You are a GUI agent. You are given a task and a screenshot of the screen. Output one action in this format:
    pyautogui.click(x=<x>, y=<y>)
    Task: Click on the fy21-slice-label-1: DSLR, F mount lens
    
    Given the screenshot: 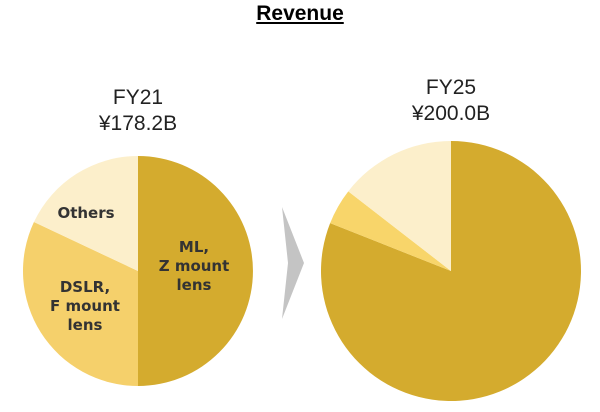 What is the action you would take?
    pyautogui.click(x=85, y=306)
    